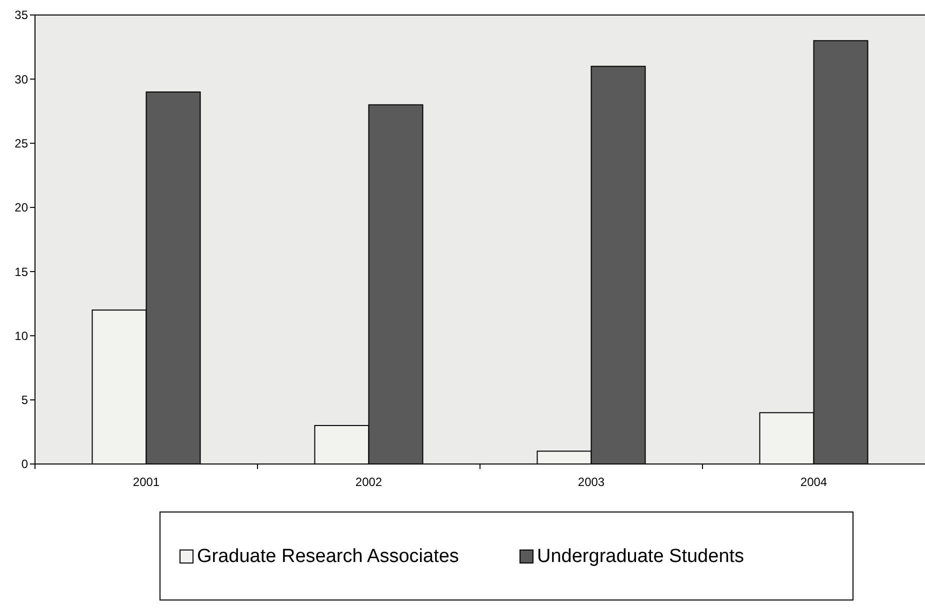  Describe the element at coordinates (146, 482) in the screenshot. I see `x-tick-label: 2001` at that location.